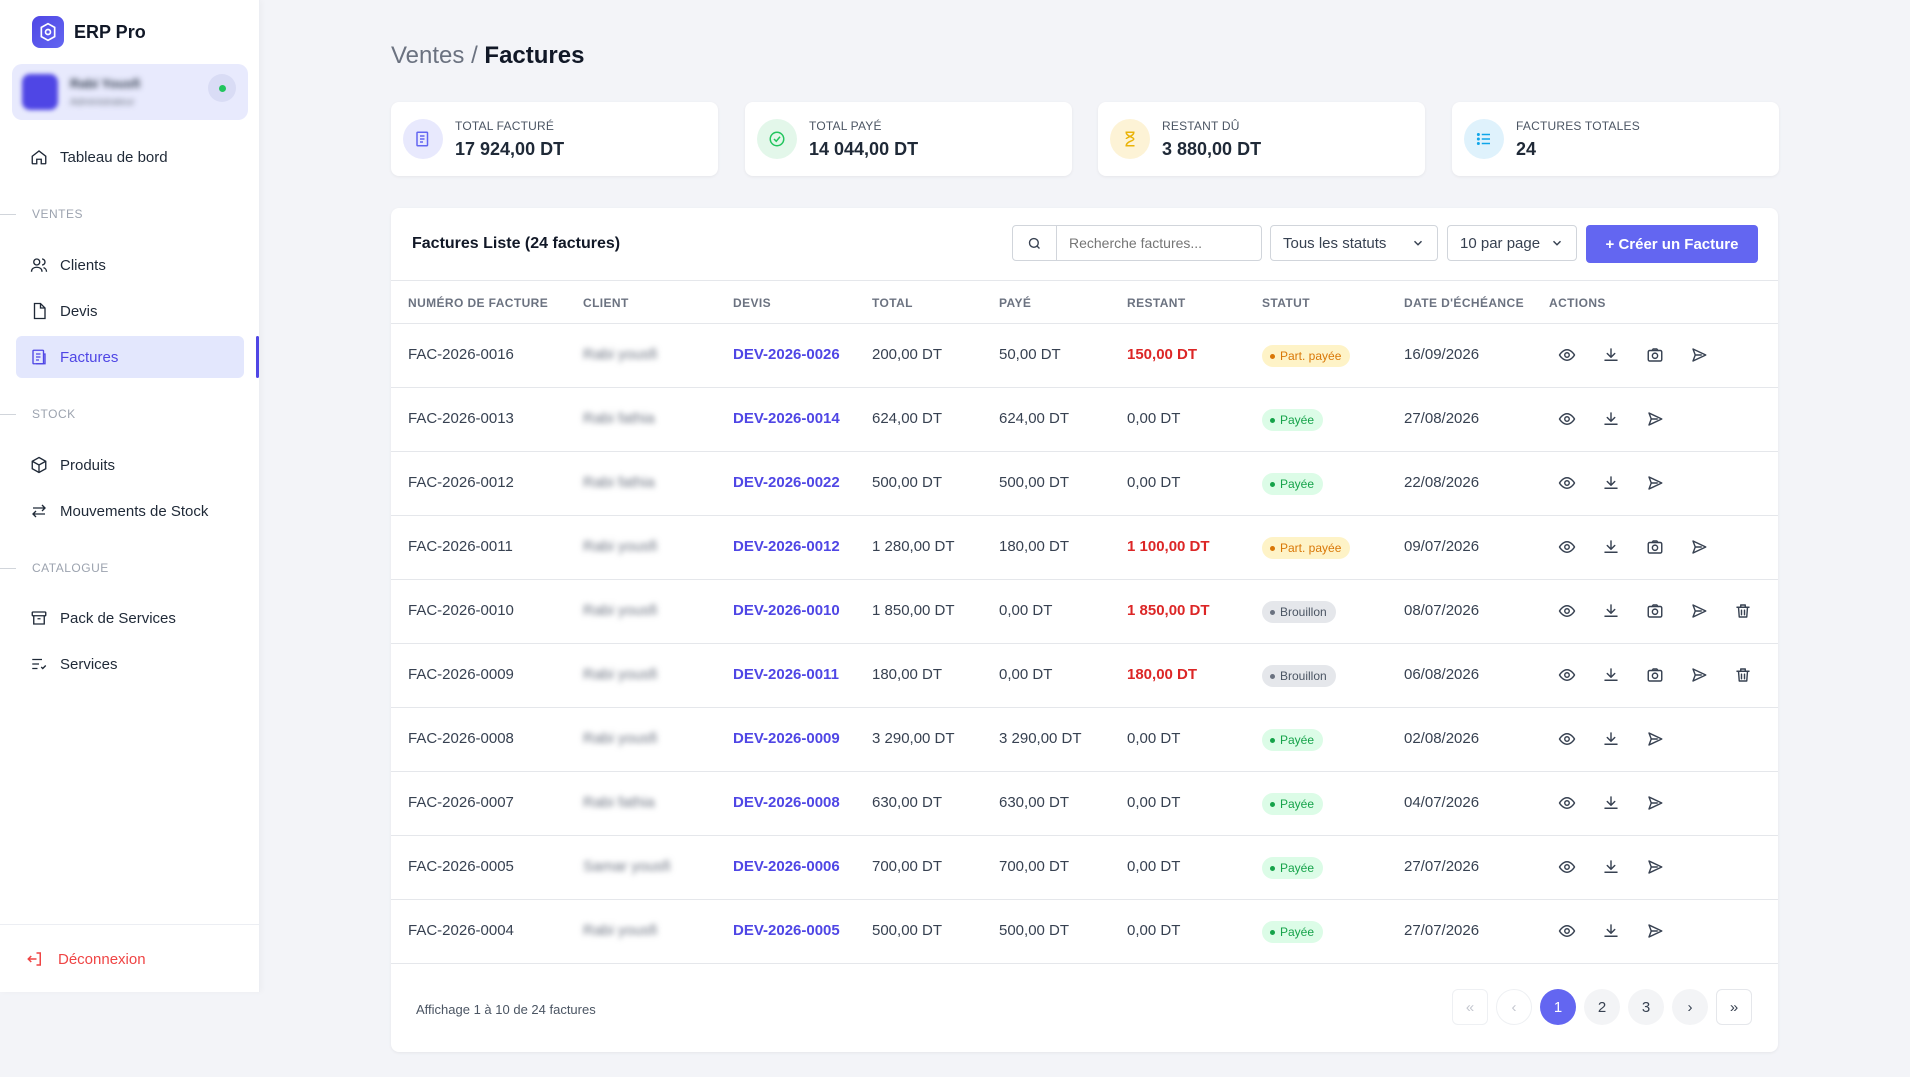  What do you see at coordinates (786, 610) in the screenshot?
I see `devis-link: DEV-2026-0010` at bounding box center [786, 610].